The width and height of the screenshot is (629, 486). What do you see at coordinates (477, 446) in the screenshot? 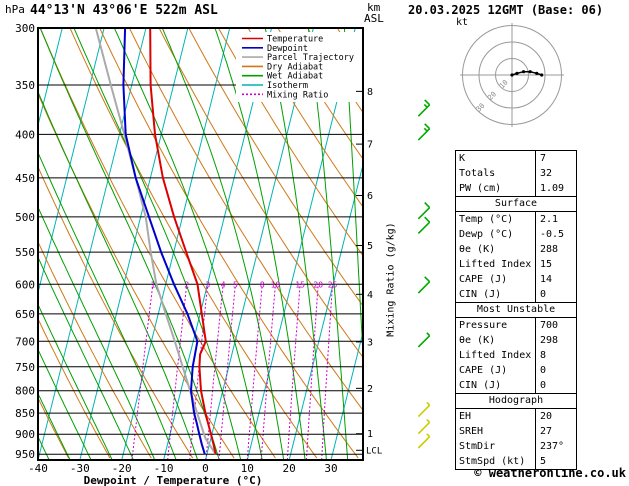
I see `table-row-label: StmDir` at bounding box center [477, 446].